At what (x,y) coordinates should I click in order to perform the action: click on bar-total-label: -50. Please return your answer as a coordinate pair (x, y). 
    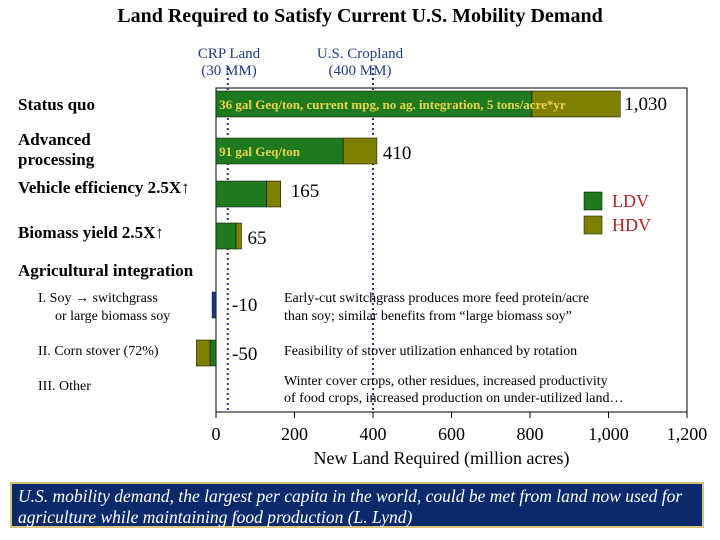
    Looking at the image, I should click on (244, 354).